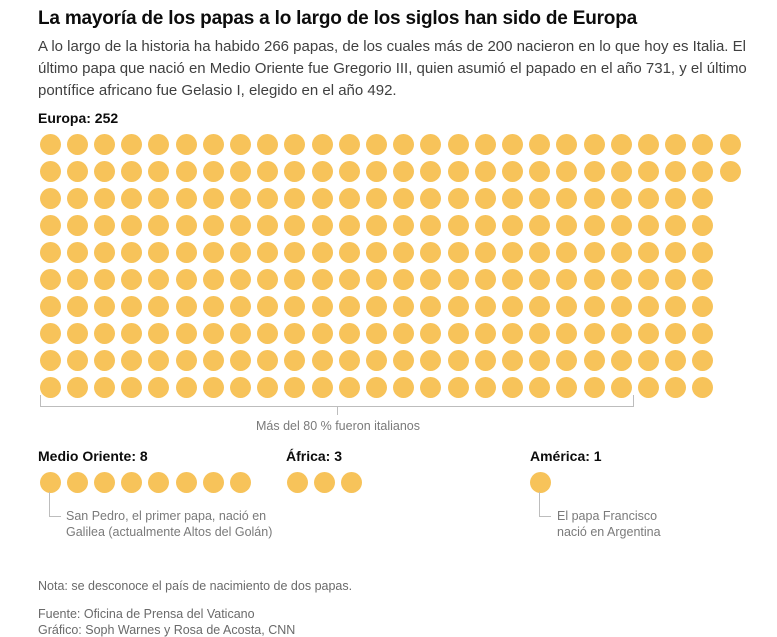  Describe the element at coordinates (351, 482) in the screenshot. I see `dot-africa` at that location.